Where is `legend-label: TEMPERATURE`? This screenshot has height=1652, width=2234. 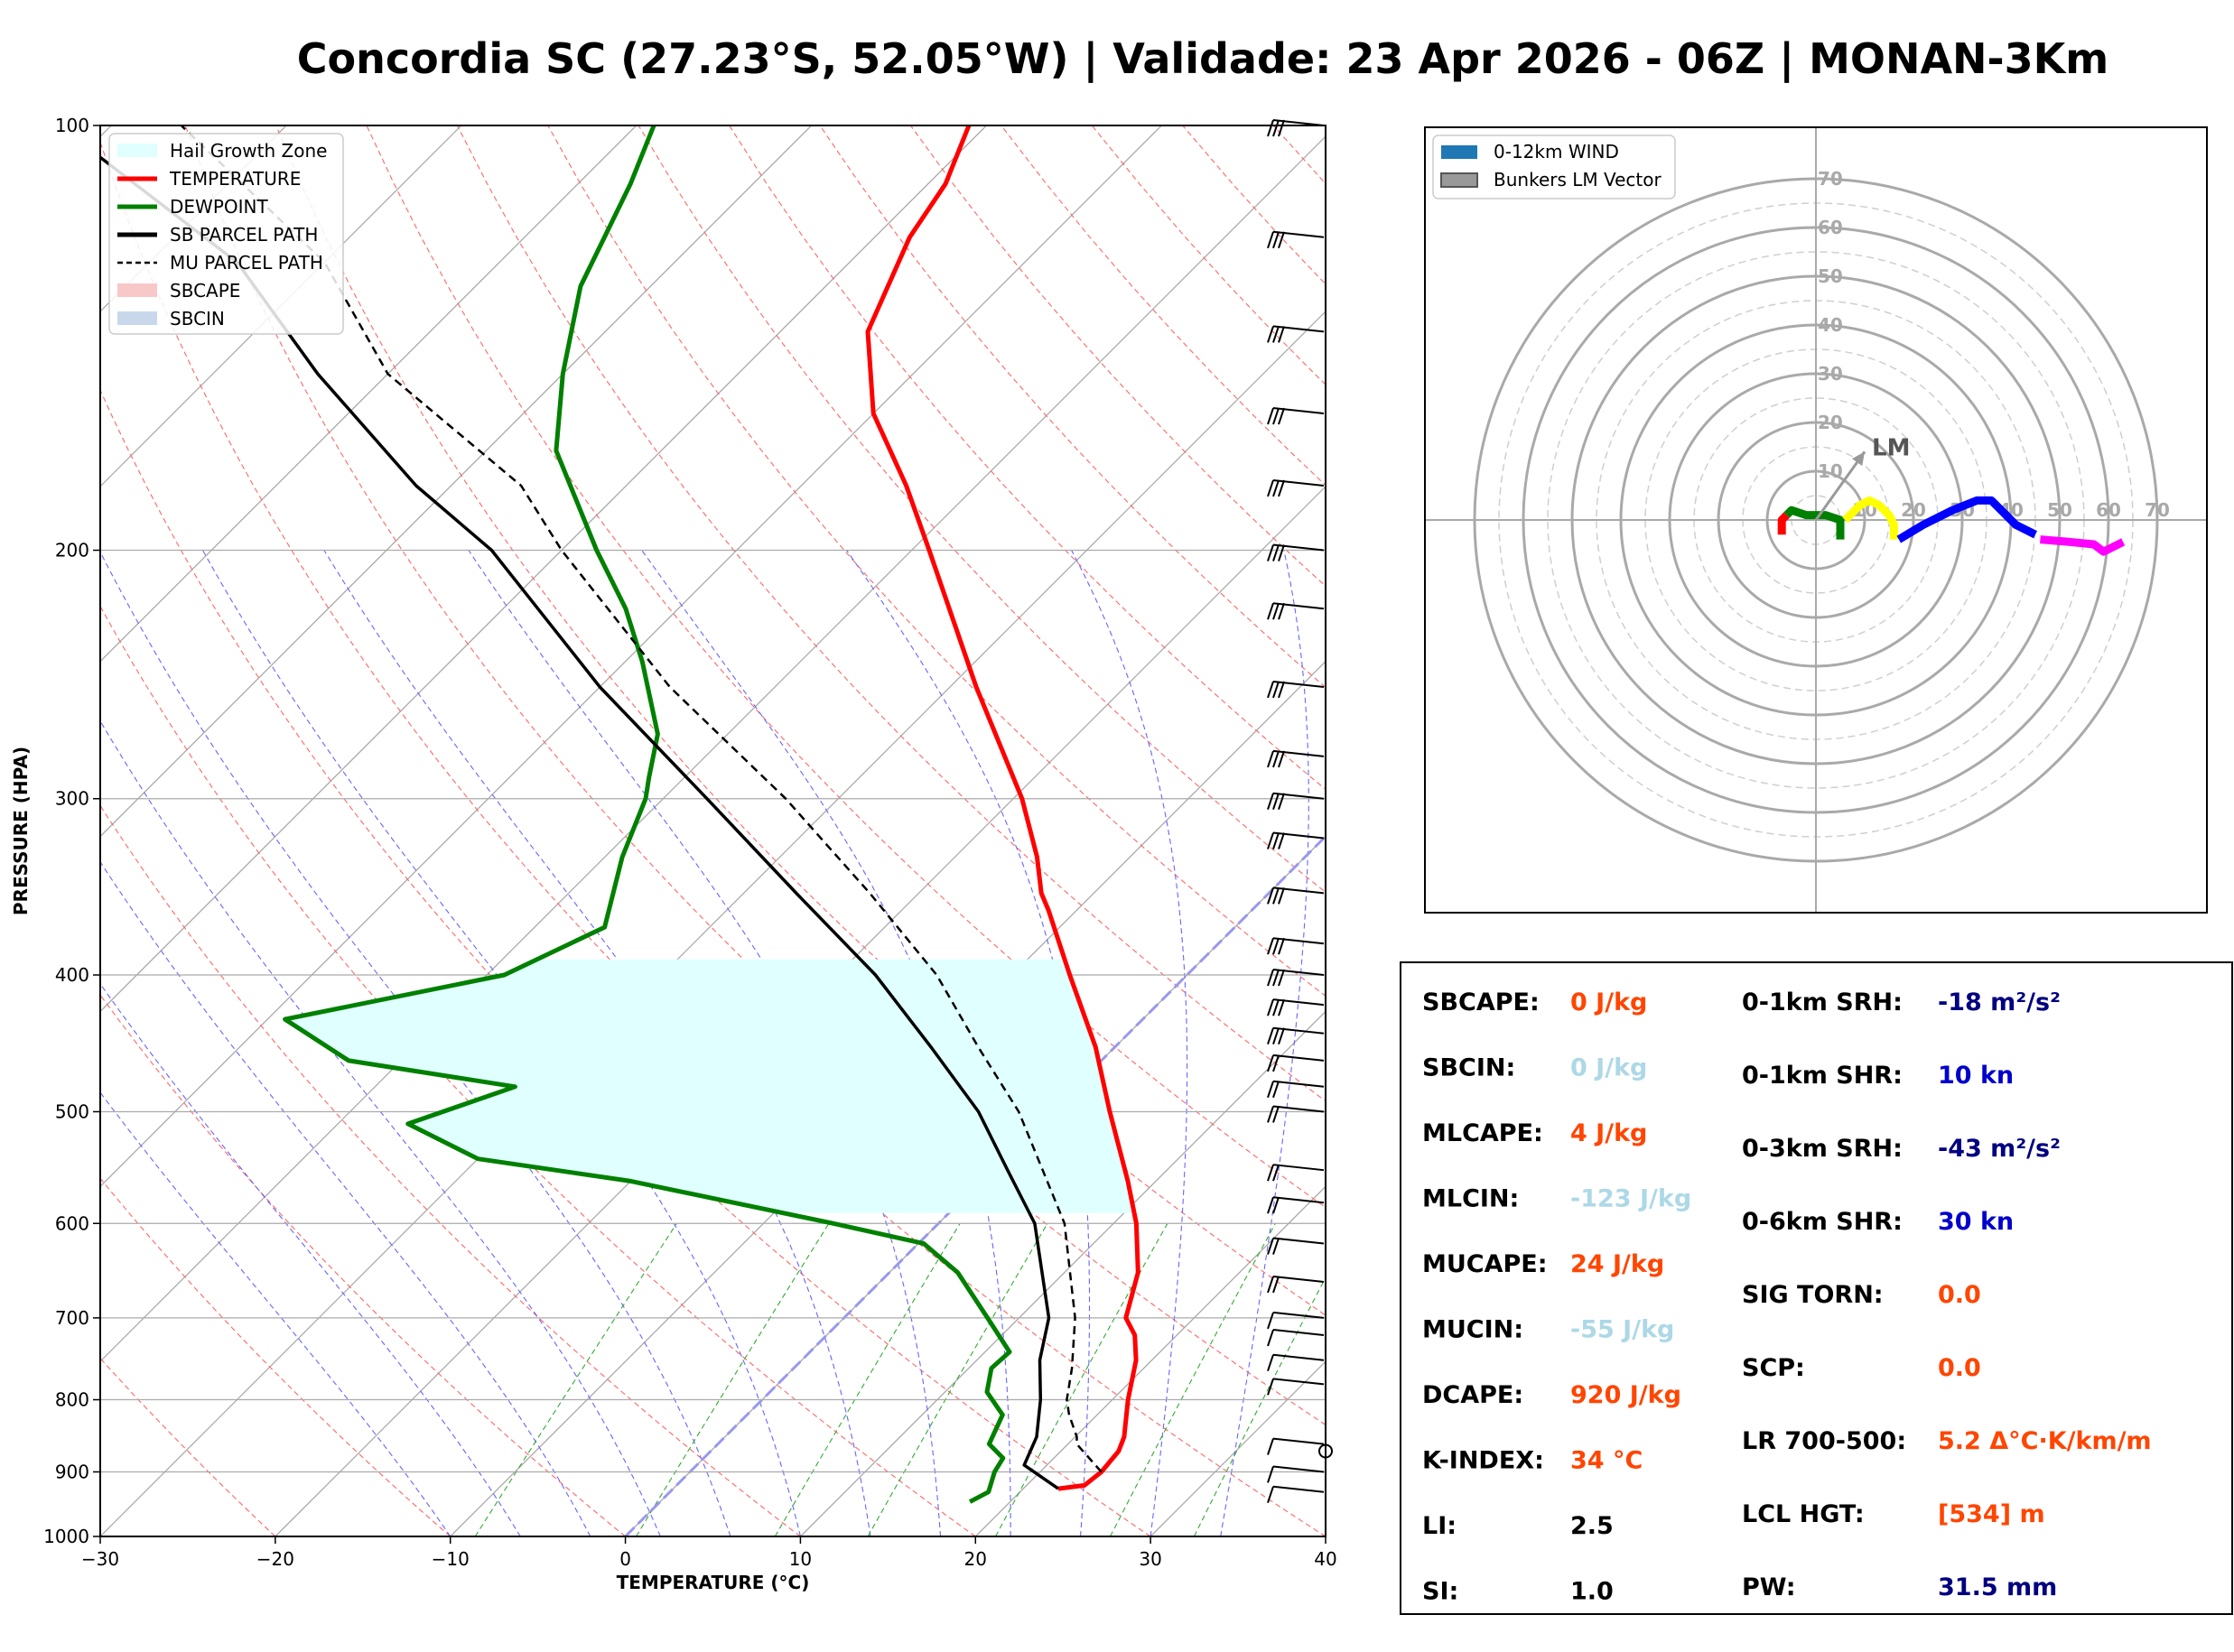 legend-label: TEMPERATURE is located at coordinates (235, 179).